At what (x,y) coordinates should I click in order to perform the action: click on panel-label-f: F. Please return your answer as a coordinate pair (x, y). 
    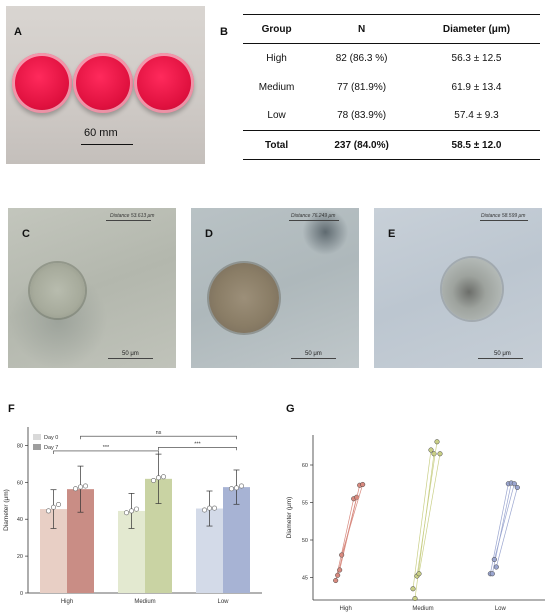
    Looking at the image, I should click on (11, 409).